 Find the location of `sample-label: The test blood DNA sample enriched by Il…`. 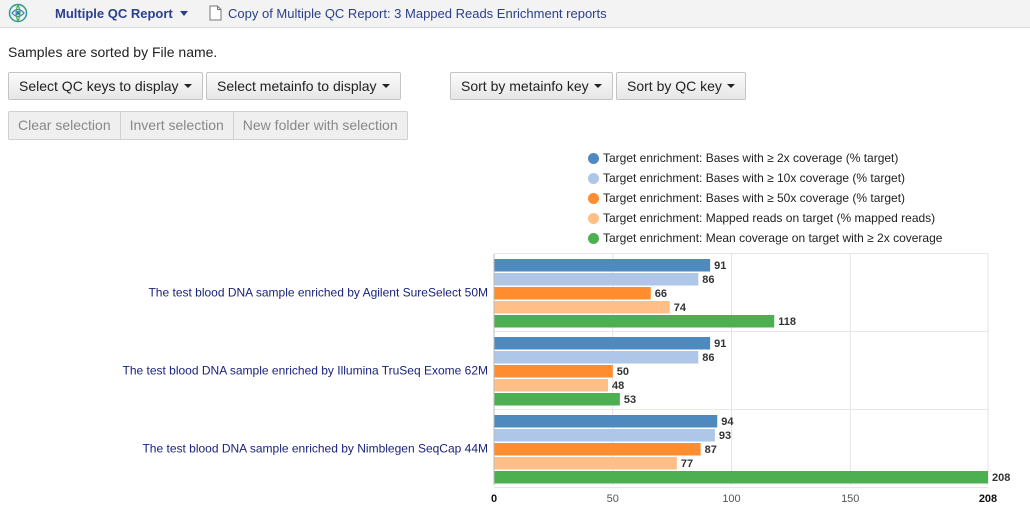

sample-label: The test blood DNA sample enriched by Il… is located at coordinates (305, 371).